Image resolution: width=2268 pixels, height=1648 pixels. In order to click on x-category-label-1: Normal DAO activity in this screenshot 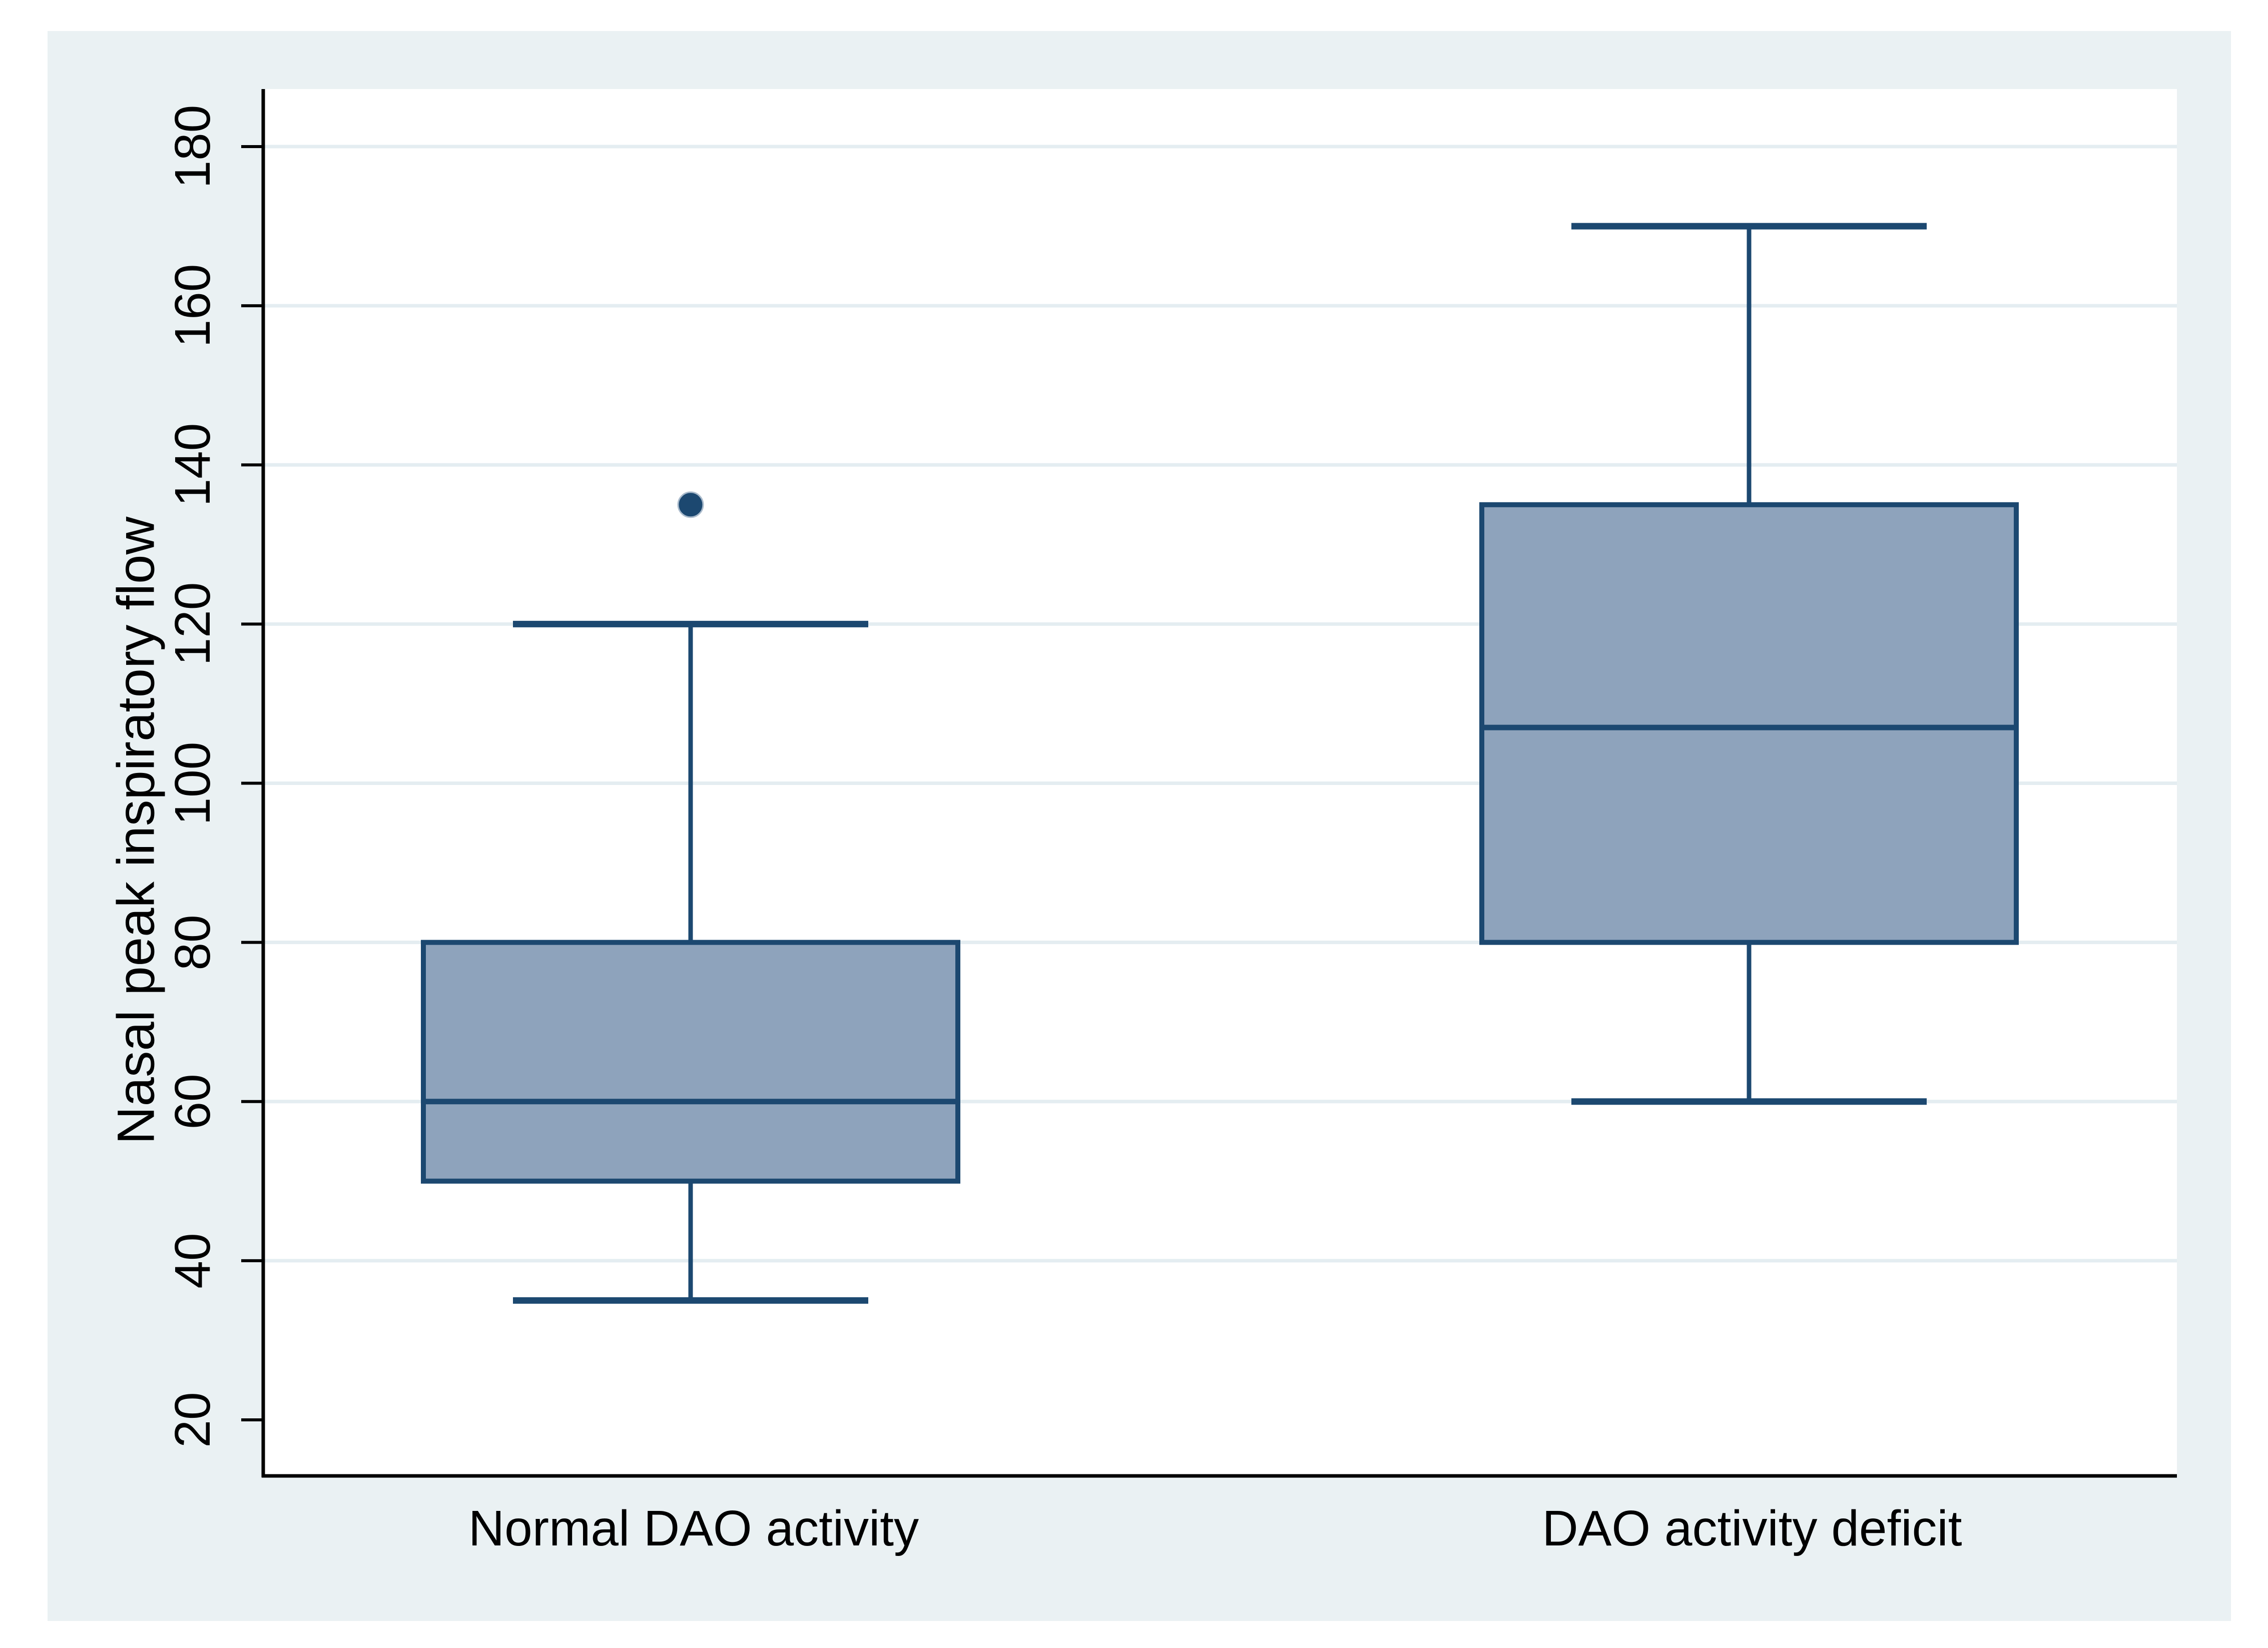, I will do `click(694, 1528)`.